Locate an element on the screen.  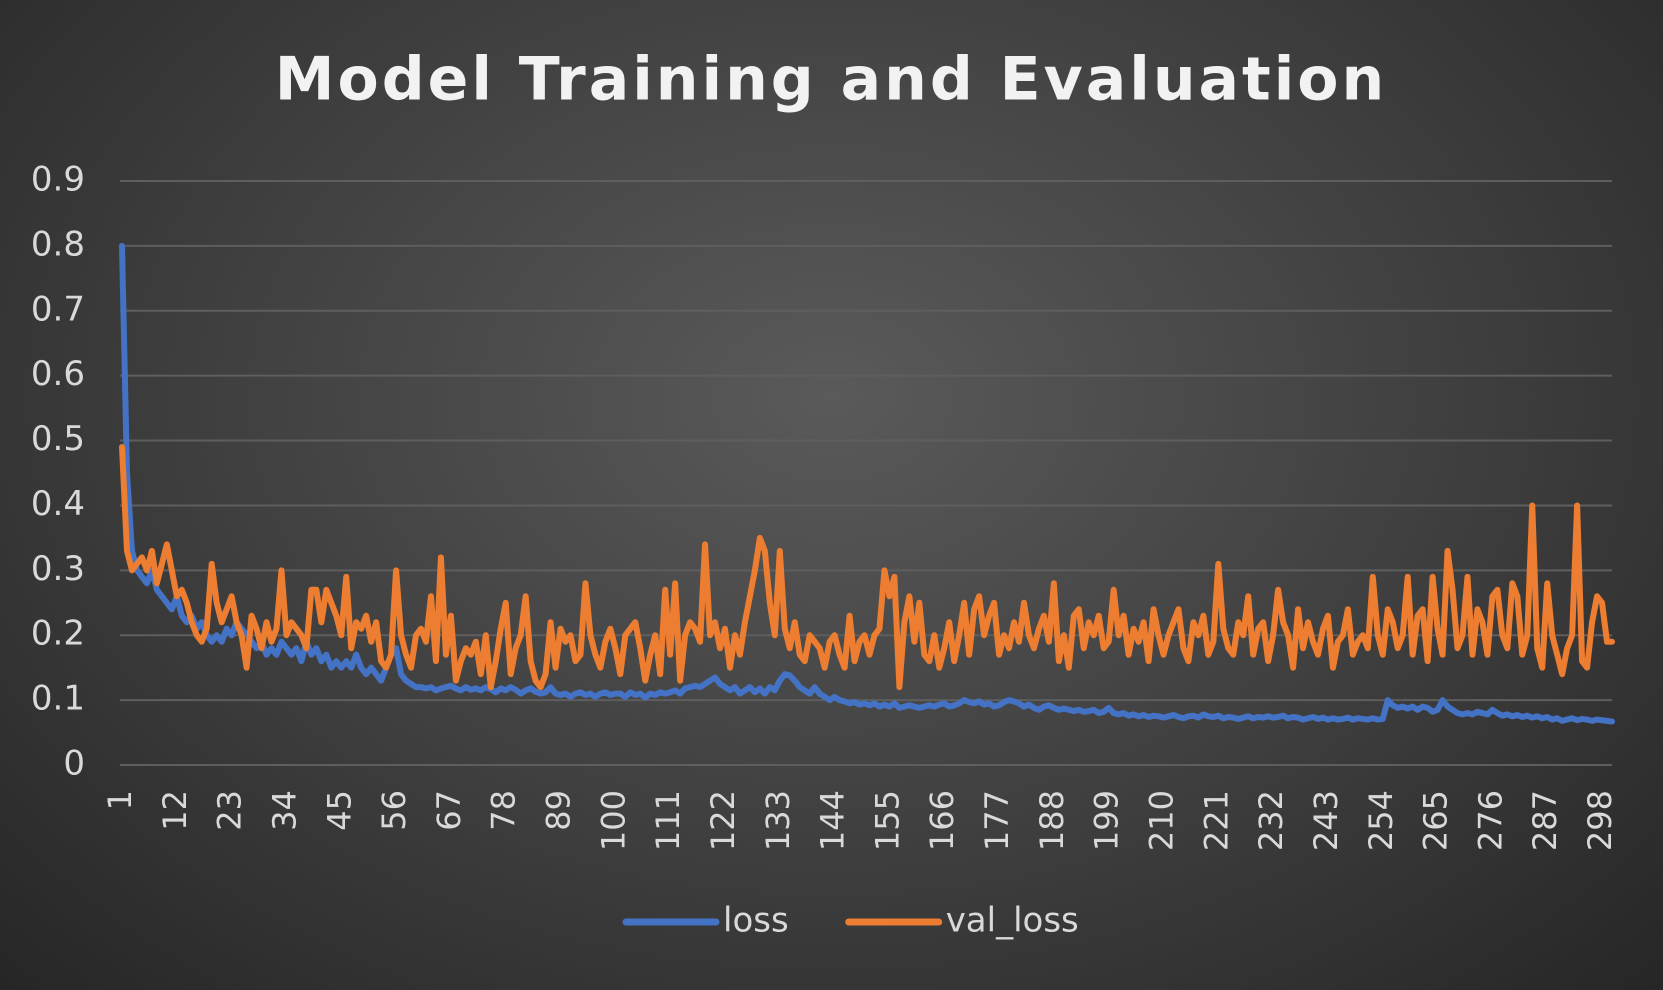
y-tick-label: 0.3 is located at coordinates (58, 569).